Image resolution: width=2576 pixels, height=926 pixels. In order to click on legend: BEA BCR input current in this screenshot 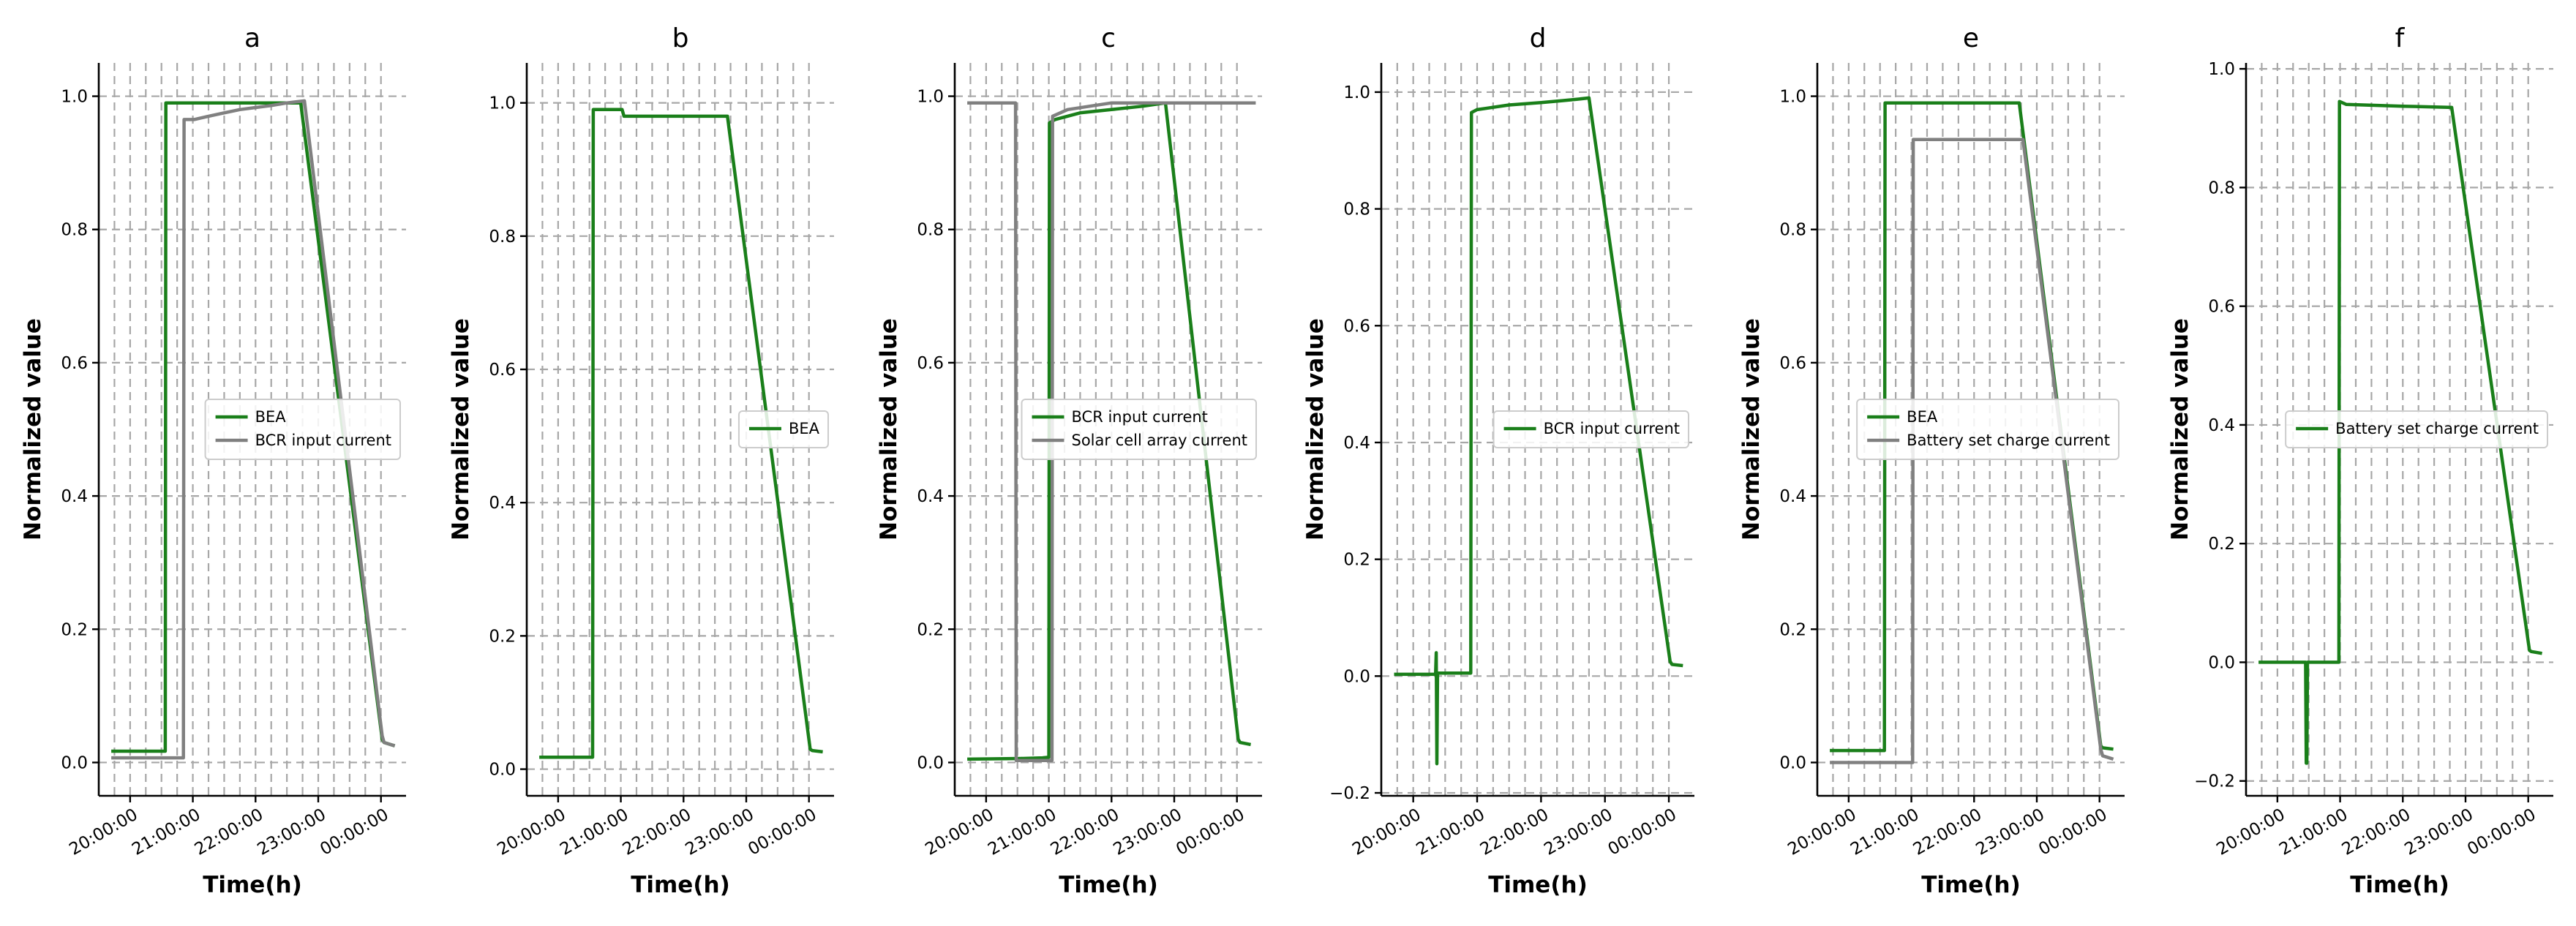, I will do `click(302, 429)`.